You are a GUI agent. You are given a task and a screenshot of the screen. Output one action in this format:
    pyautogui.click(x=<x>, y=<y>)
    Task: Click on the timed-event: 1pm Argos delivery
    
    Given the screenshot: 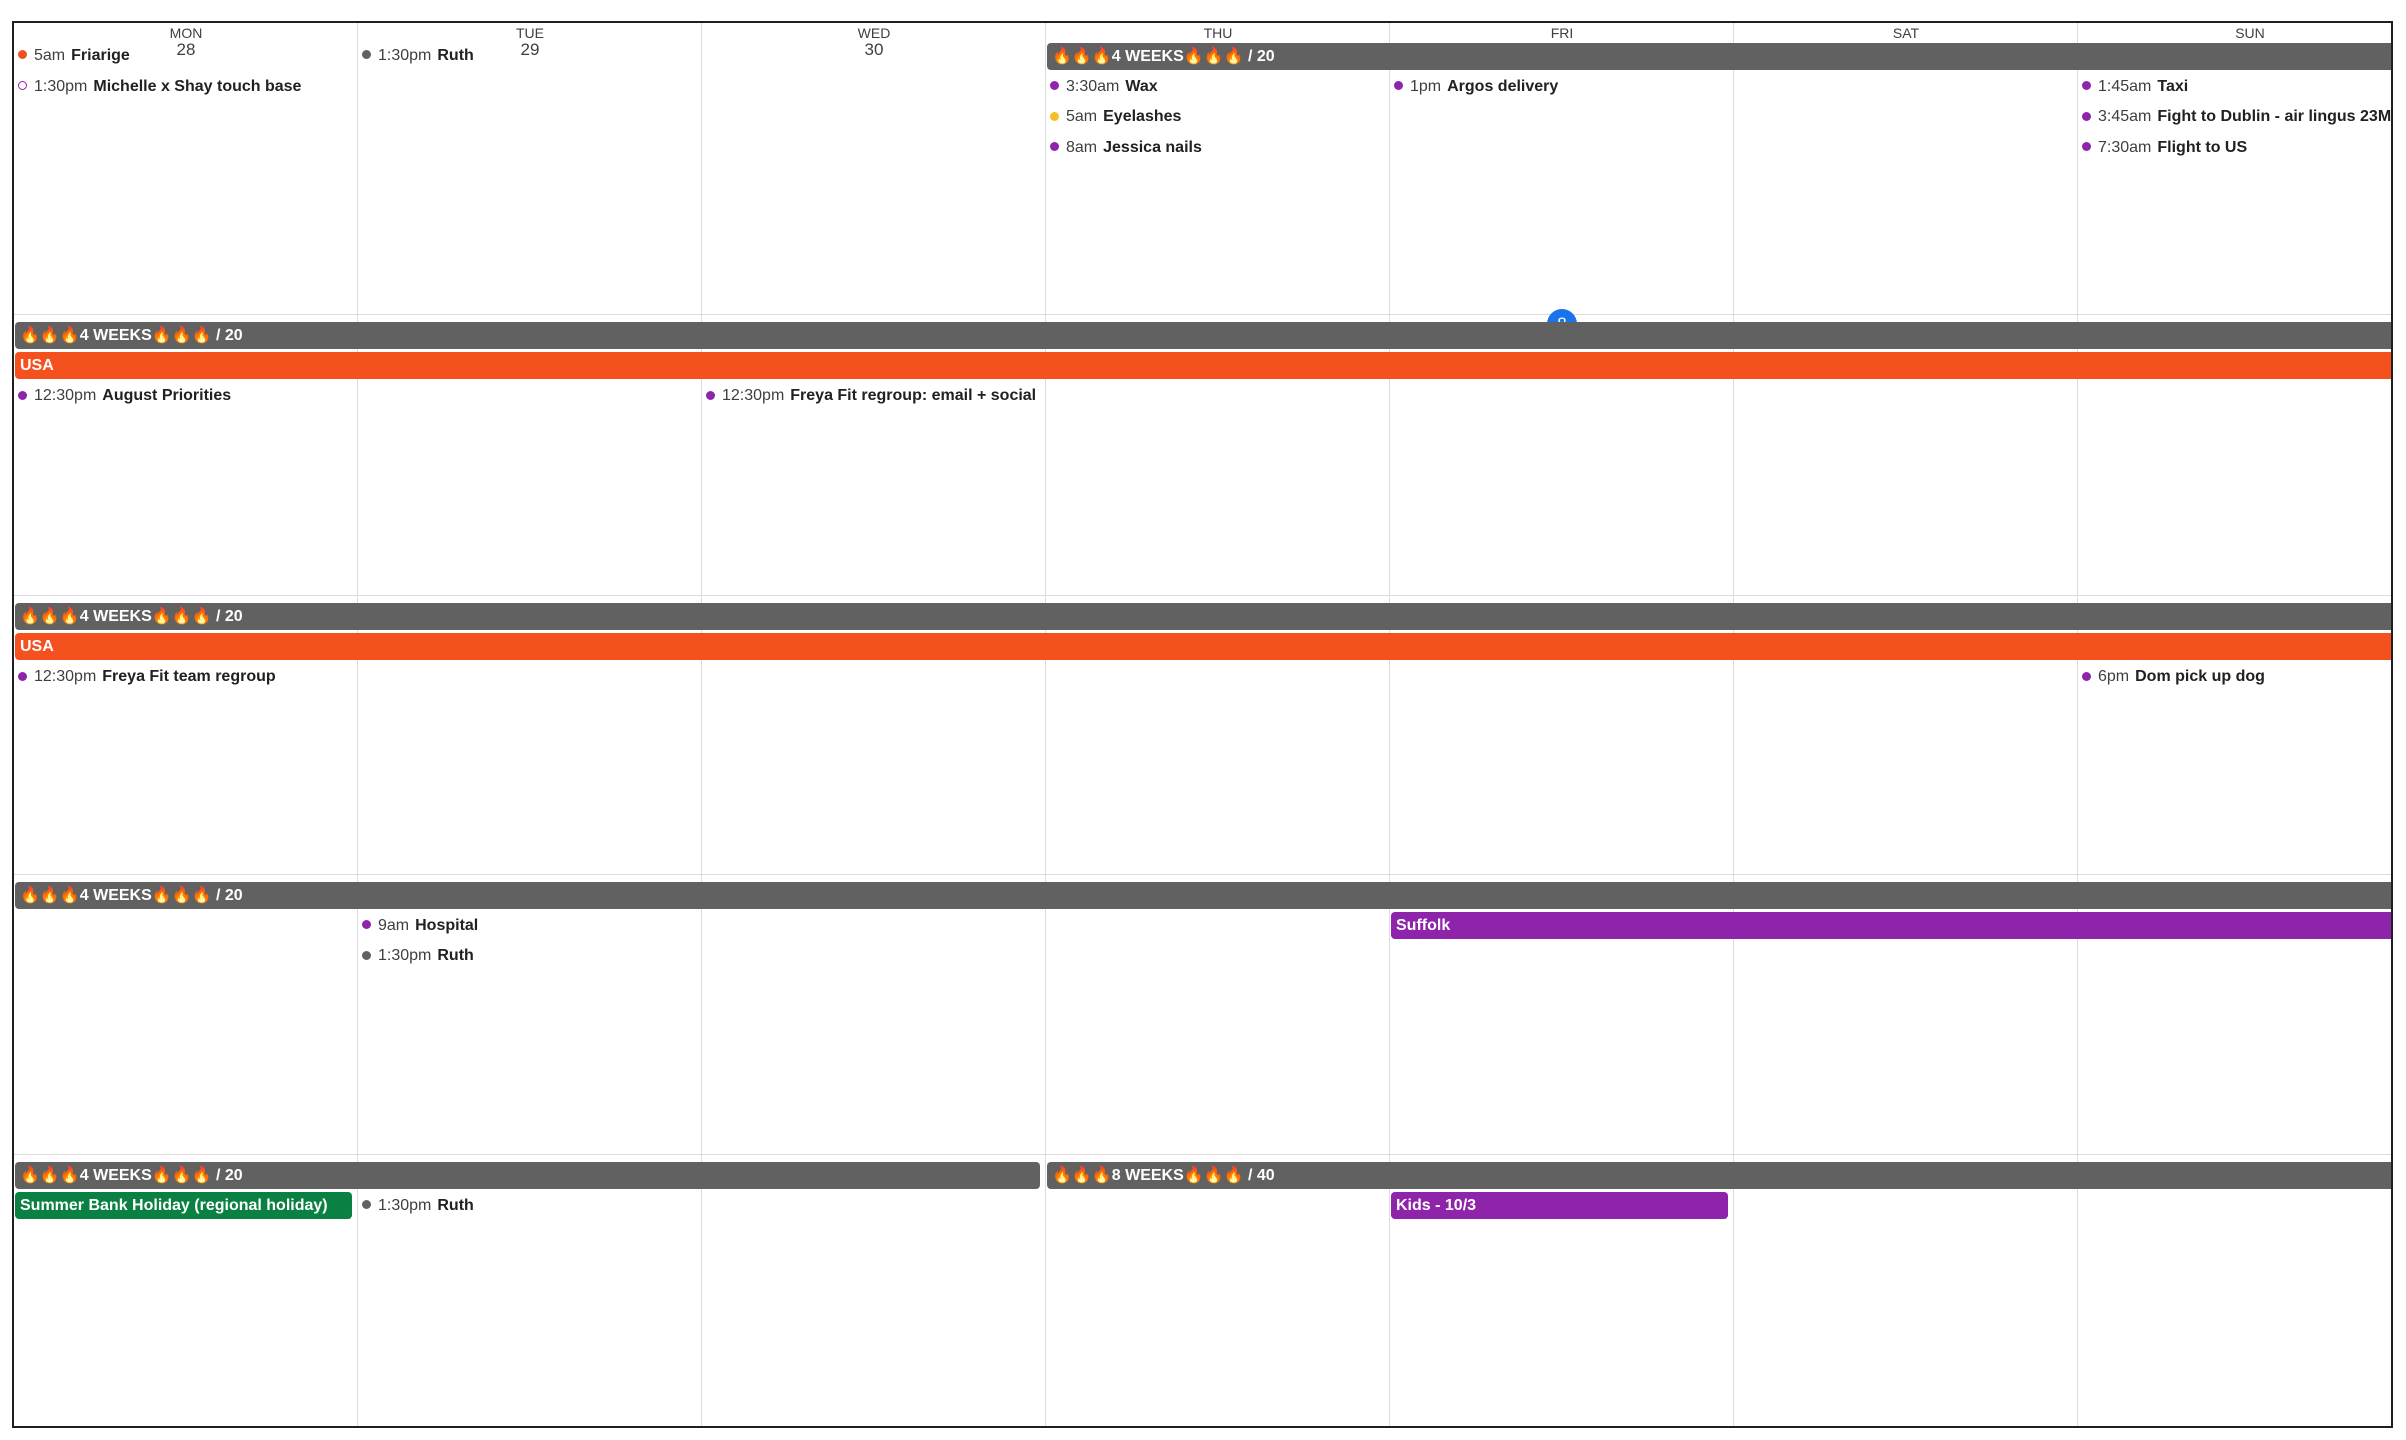 What is the action you would take?
    pyautogui.click(x=1476, y=87)
    